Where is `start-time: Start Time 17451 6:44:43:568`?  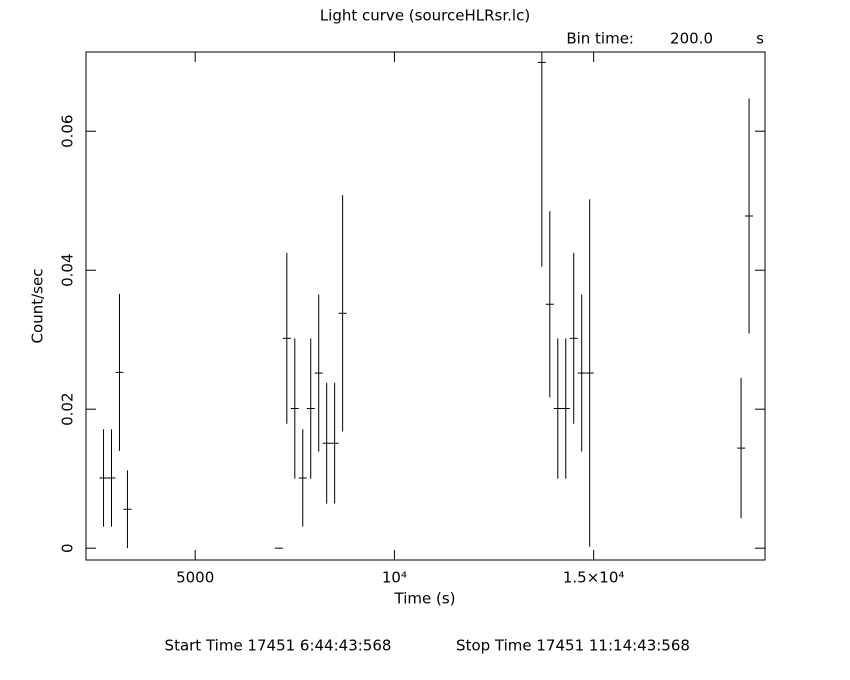 start-time: Start Time 17451 6:44:43:568 is located at coordinates (278, 646).